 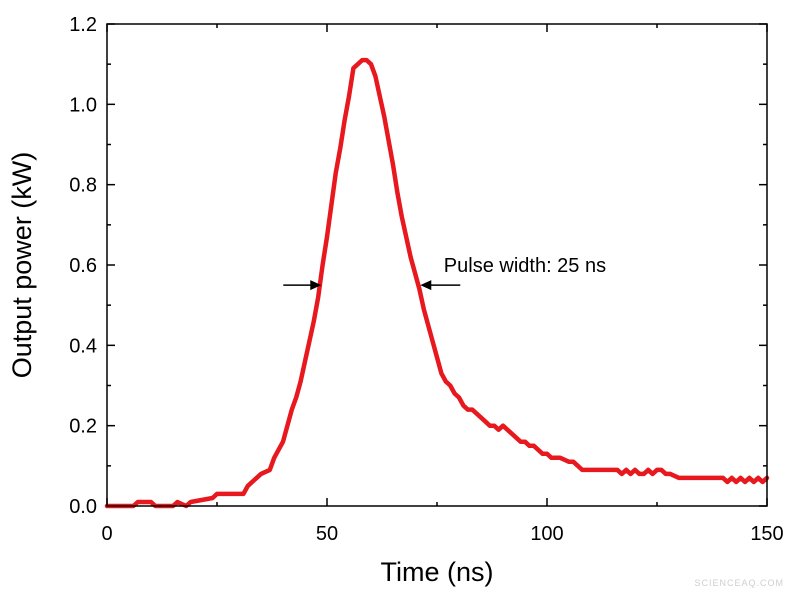 I want to click on y-tick-label: 1.0, so click(x=83, y=105).